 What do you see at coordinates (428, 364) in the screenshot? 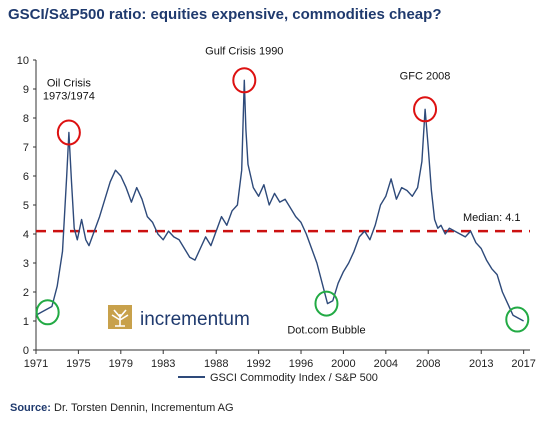
I see `x-tick-label: 2008` at bounding box center [428, 364].